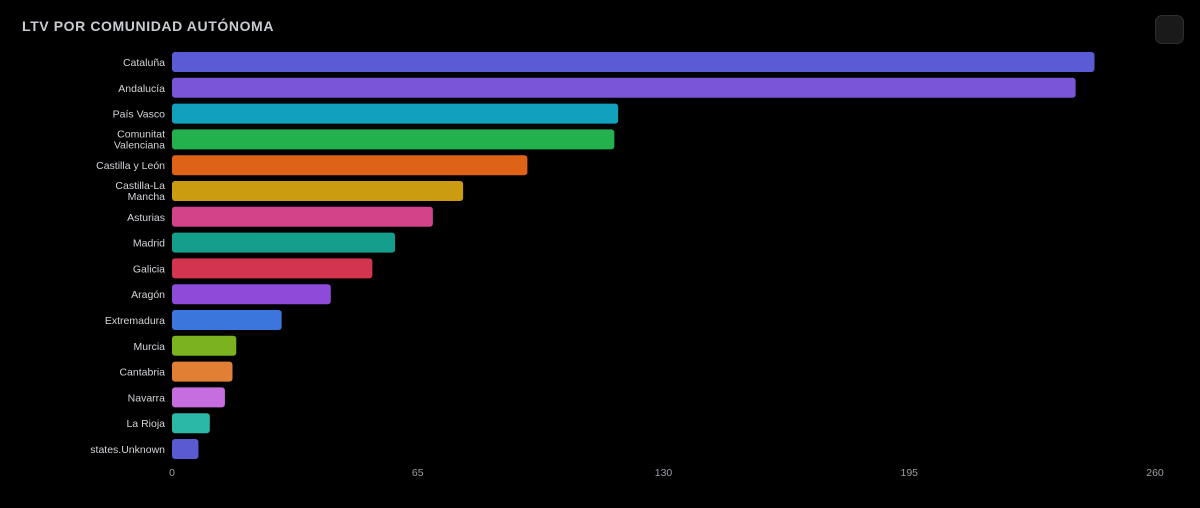 The width and height of the screenshot is (1200, 508). I want to click on category-label-murcia: Murcia, so click(149, 347).